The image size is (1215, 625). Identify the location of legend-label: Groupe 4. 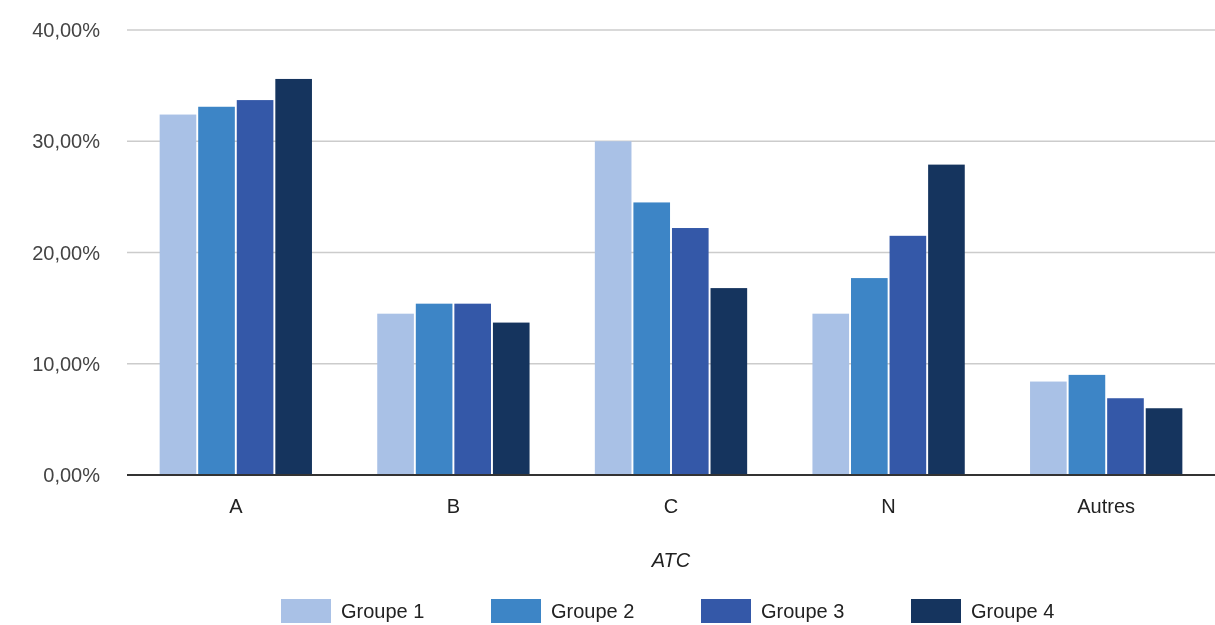
(1013, 611).